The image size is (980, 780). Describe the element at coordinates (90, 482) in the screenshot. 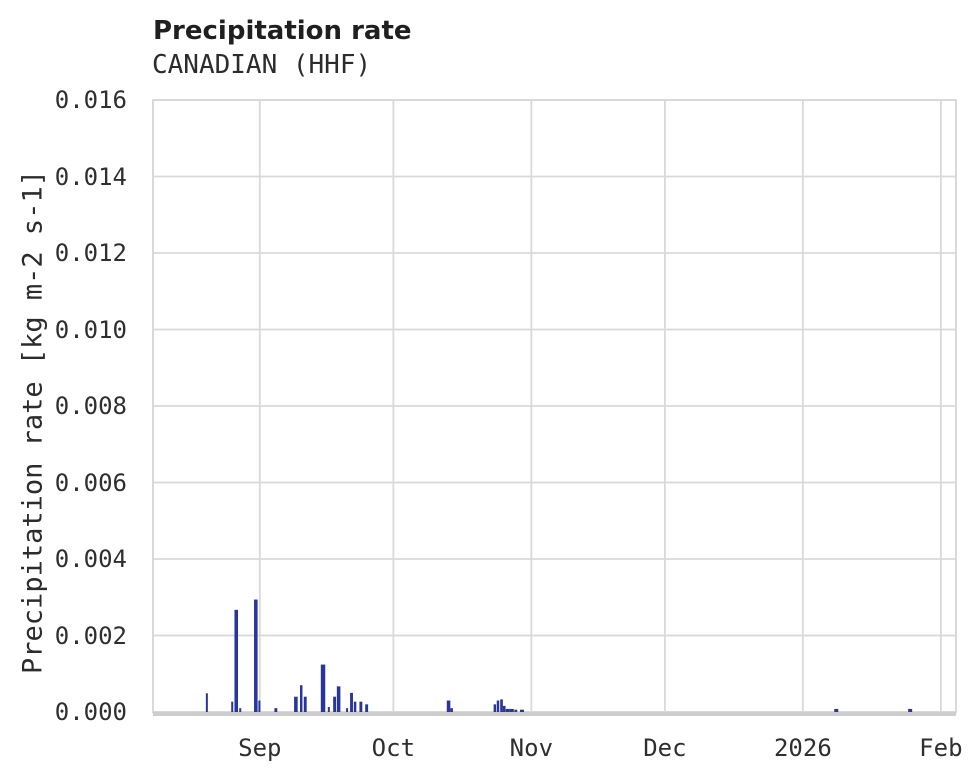

I see `y-tick-label: 0.006` at that location.